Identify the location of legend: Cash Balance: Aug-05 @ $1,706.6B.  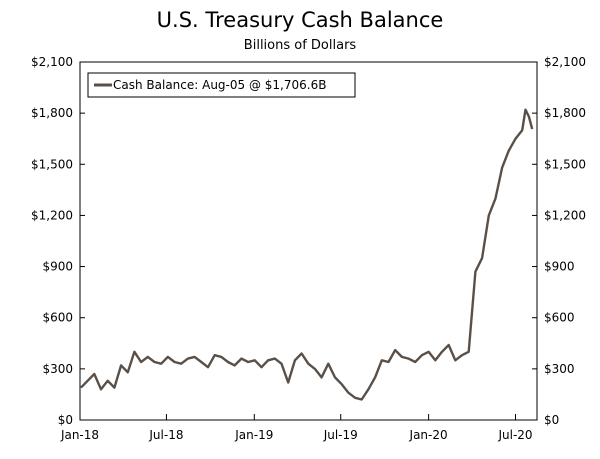
(221, 85).